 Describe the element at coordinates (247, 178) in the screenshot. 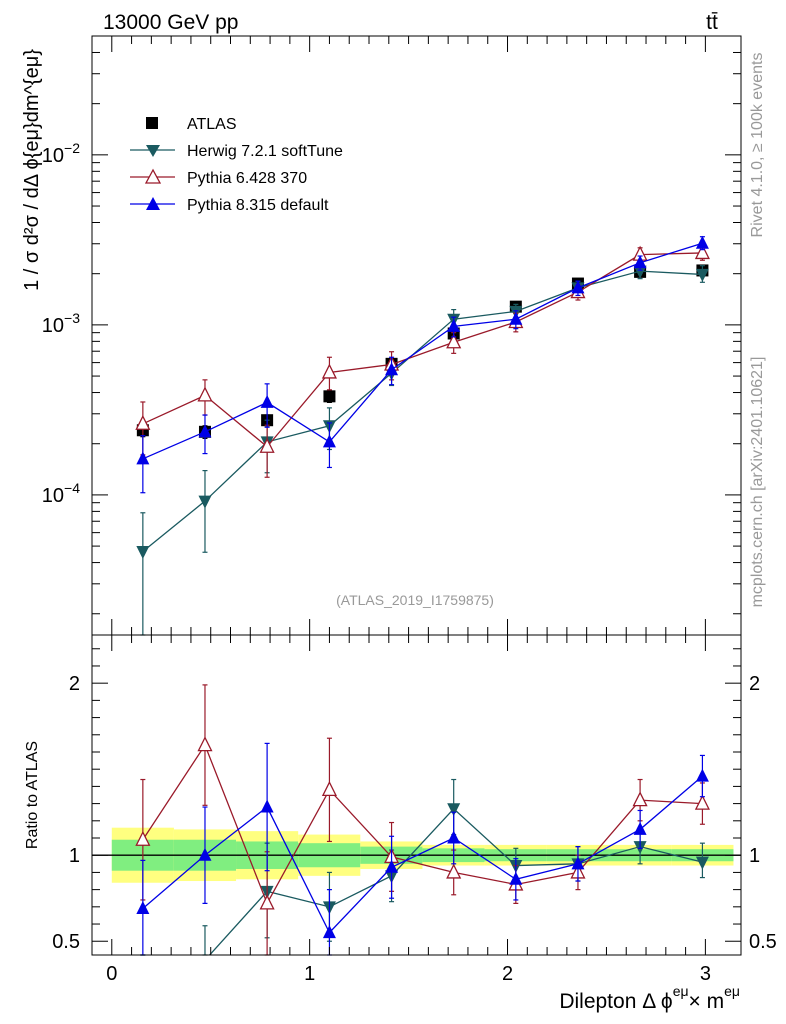

I see `legend-pythia6-label: Pythia 6.428 370` at that location.